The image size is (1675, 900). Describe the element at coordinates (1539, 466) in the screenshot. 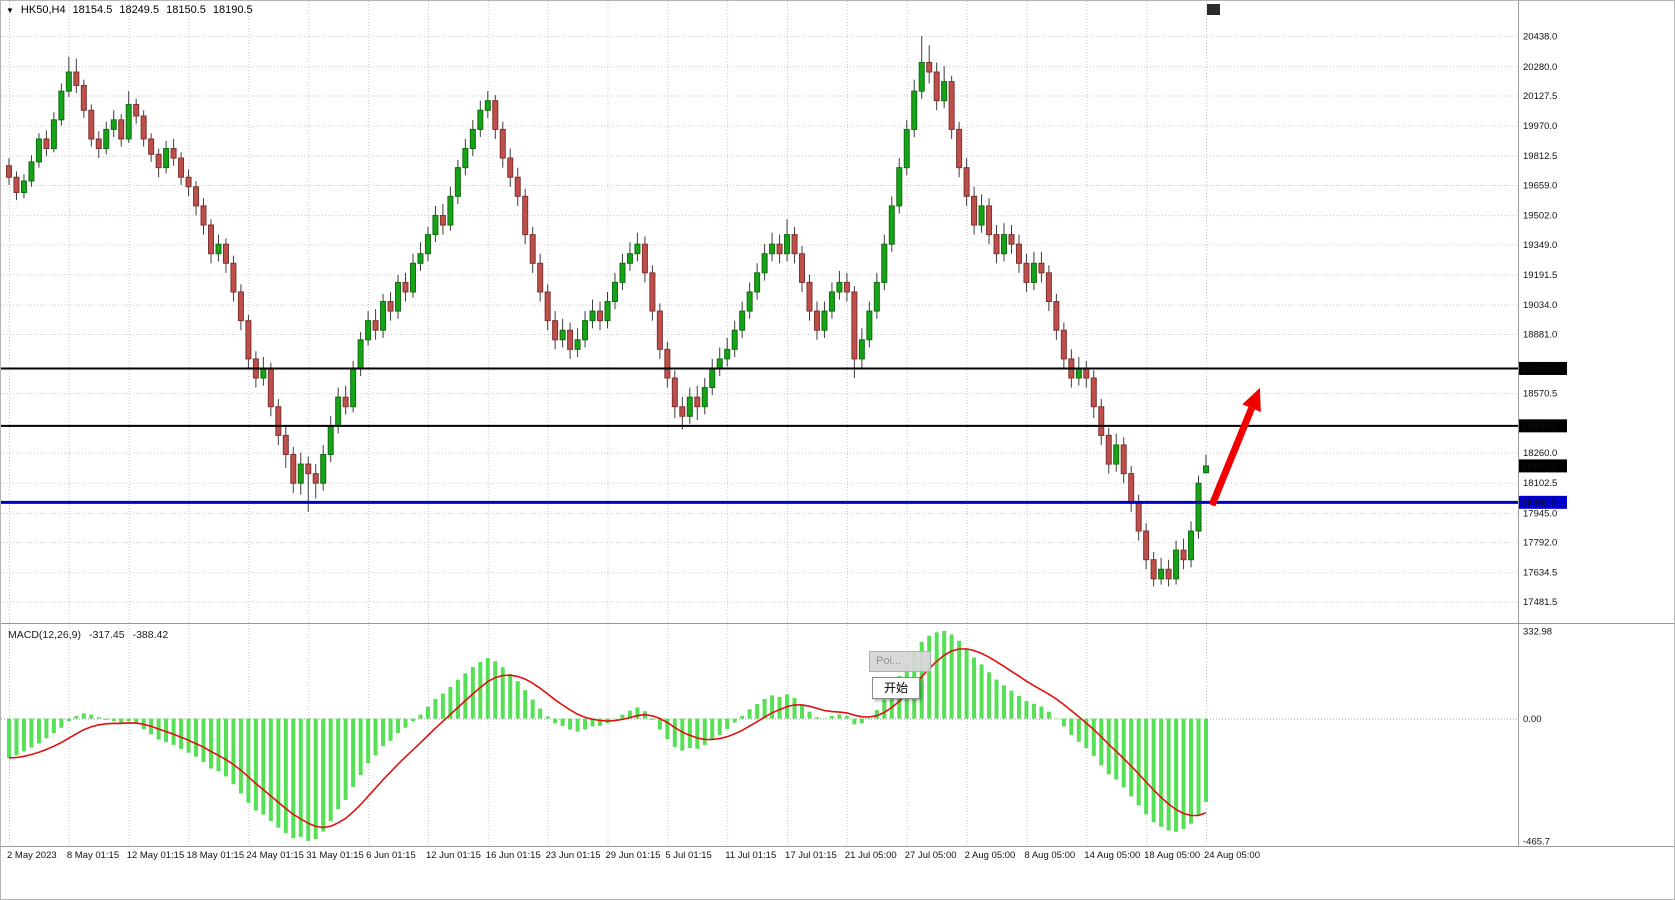

I see `svg-text: 18190.5` at that location.